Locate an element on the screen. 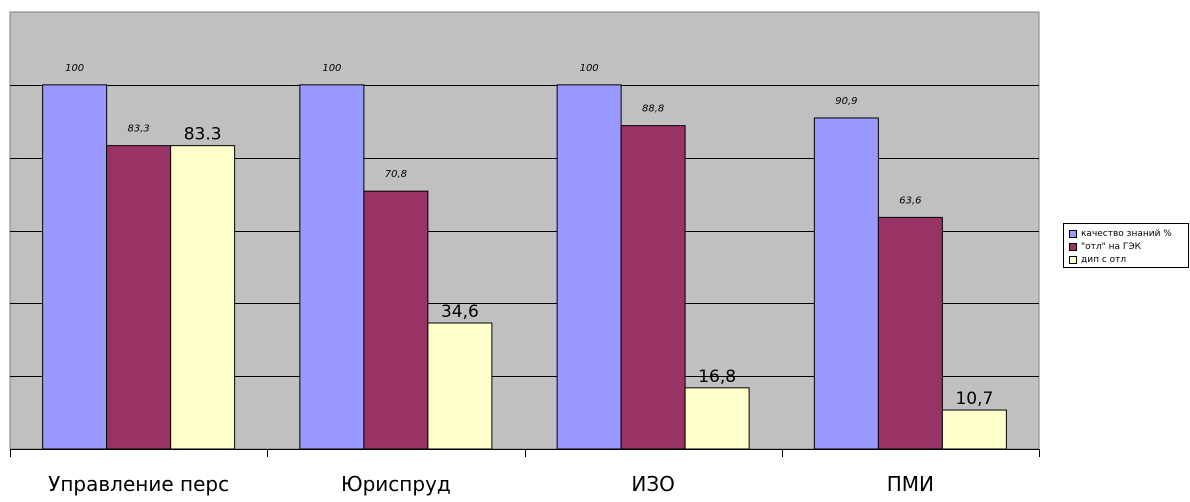 The width and height of the screenshot is (1190, 502). data-label-1-3: 63,6 is located at coordinates (910, 200).